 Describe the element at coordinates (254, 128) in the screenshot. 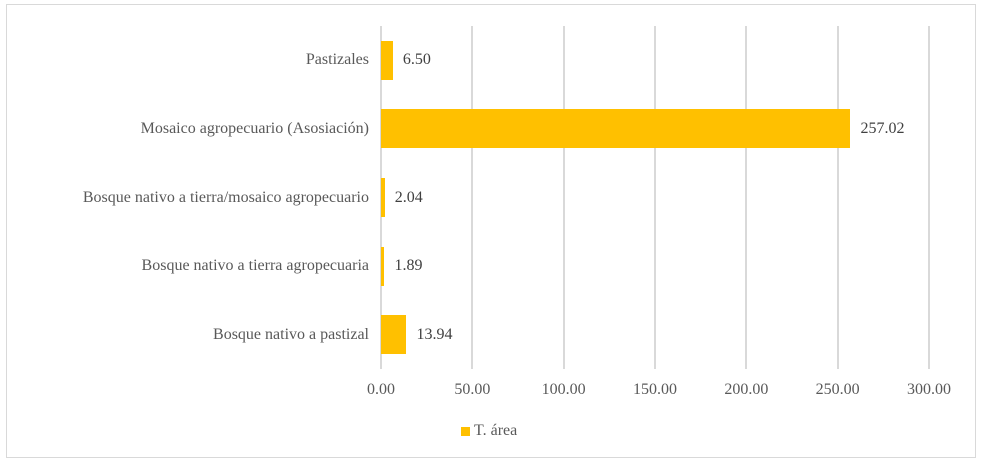

I see `category-label: Mosaico agropecuario (Asosiación)` at that location.